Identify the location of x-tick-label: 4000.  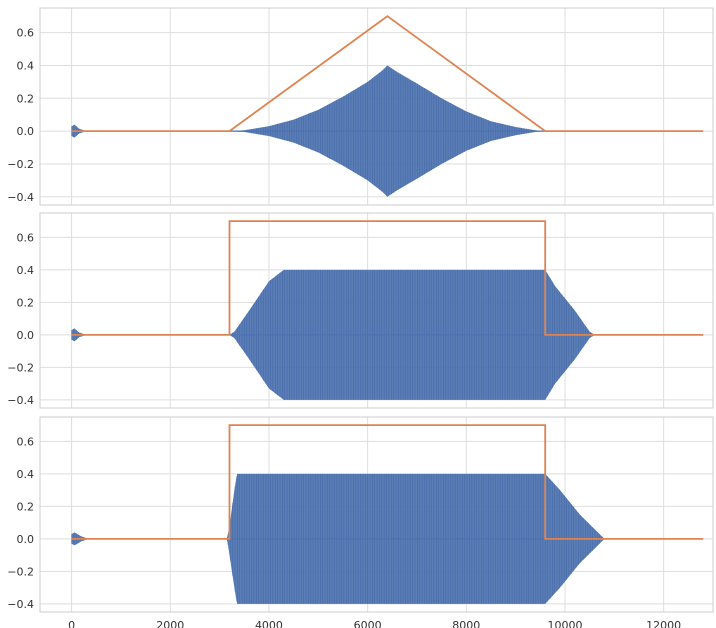
(269, 623).